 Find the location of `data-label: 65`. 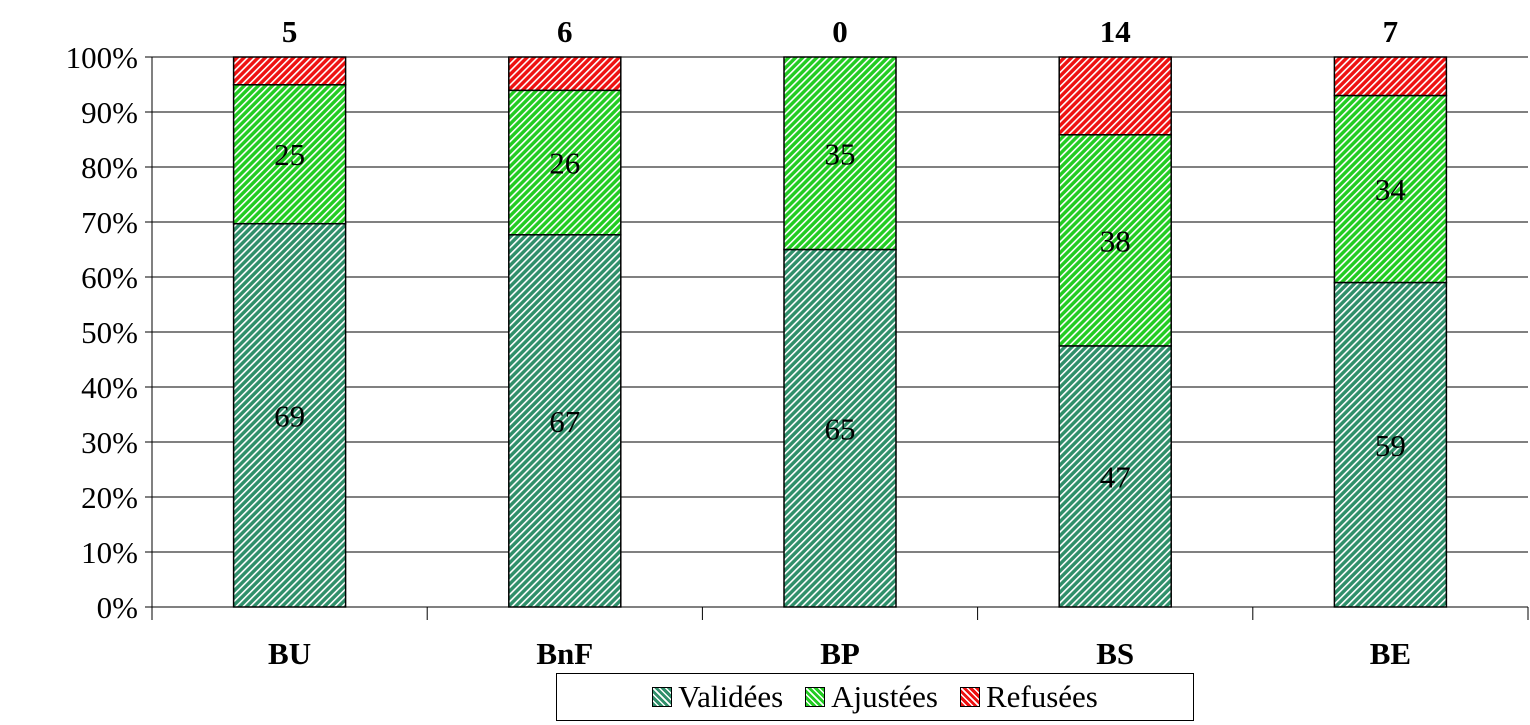

data-label: 65 is located at coordinates (840, 428).